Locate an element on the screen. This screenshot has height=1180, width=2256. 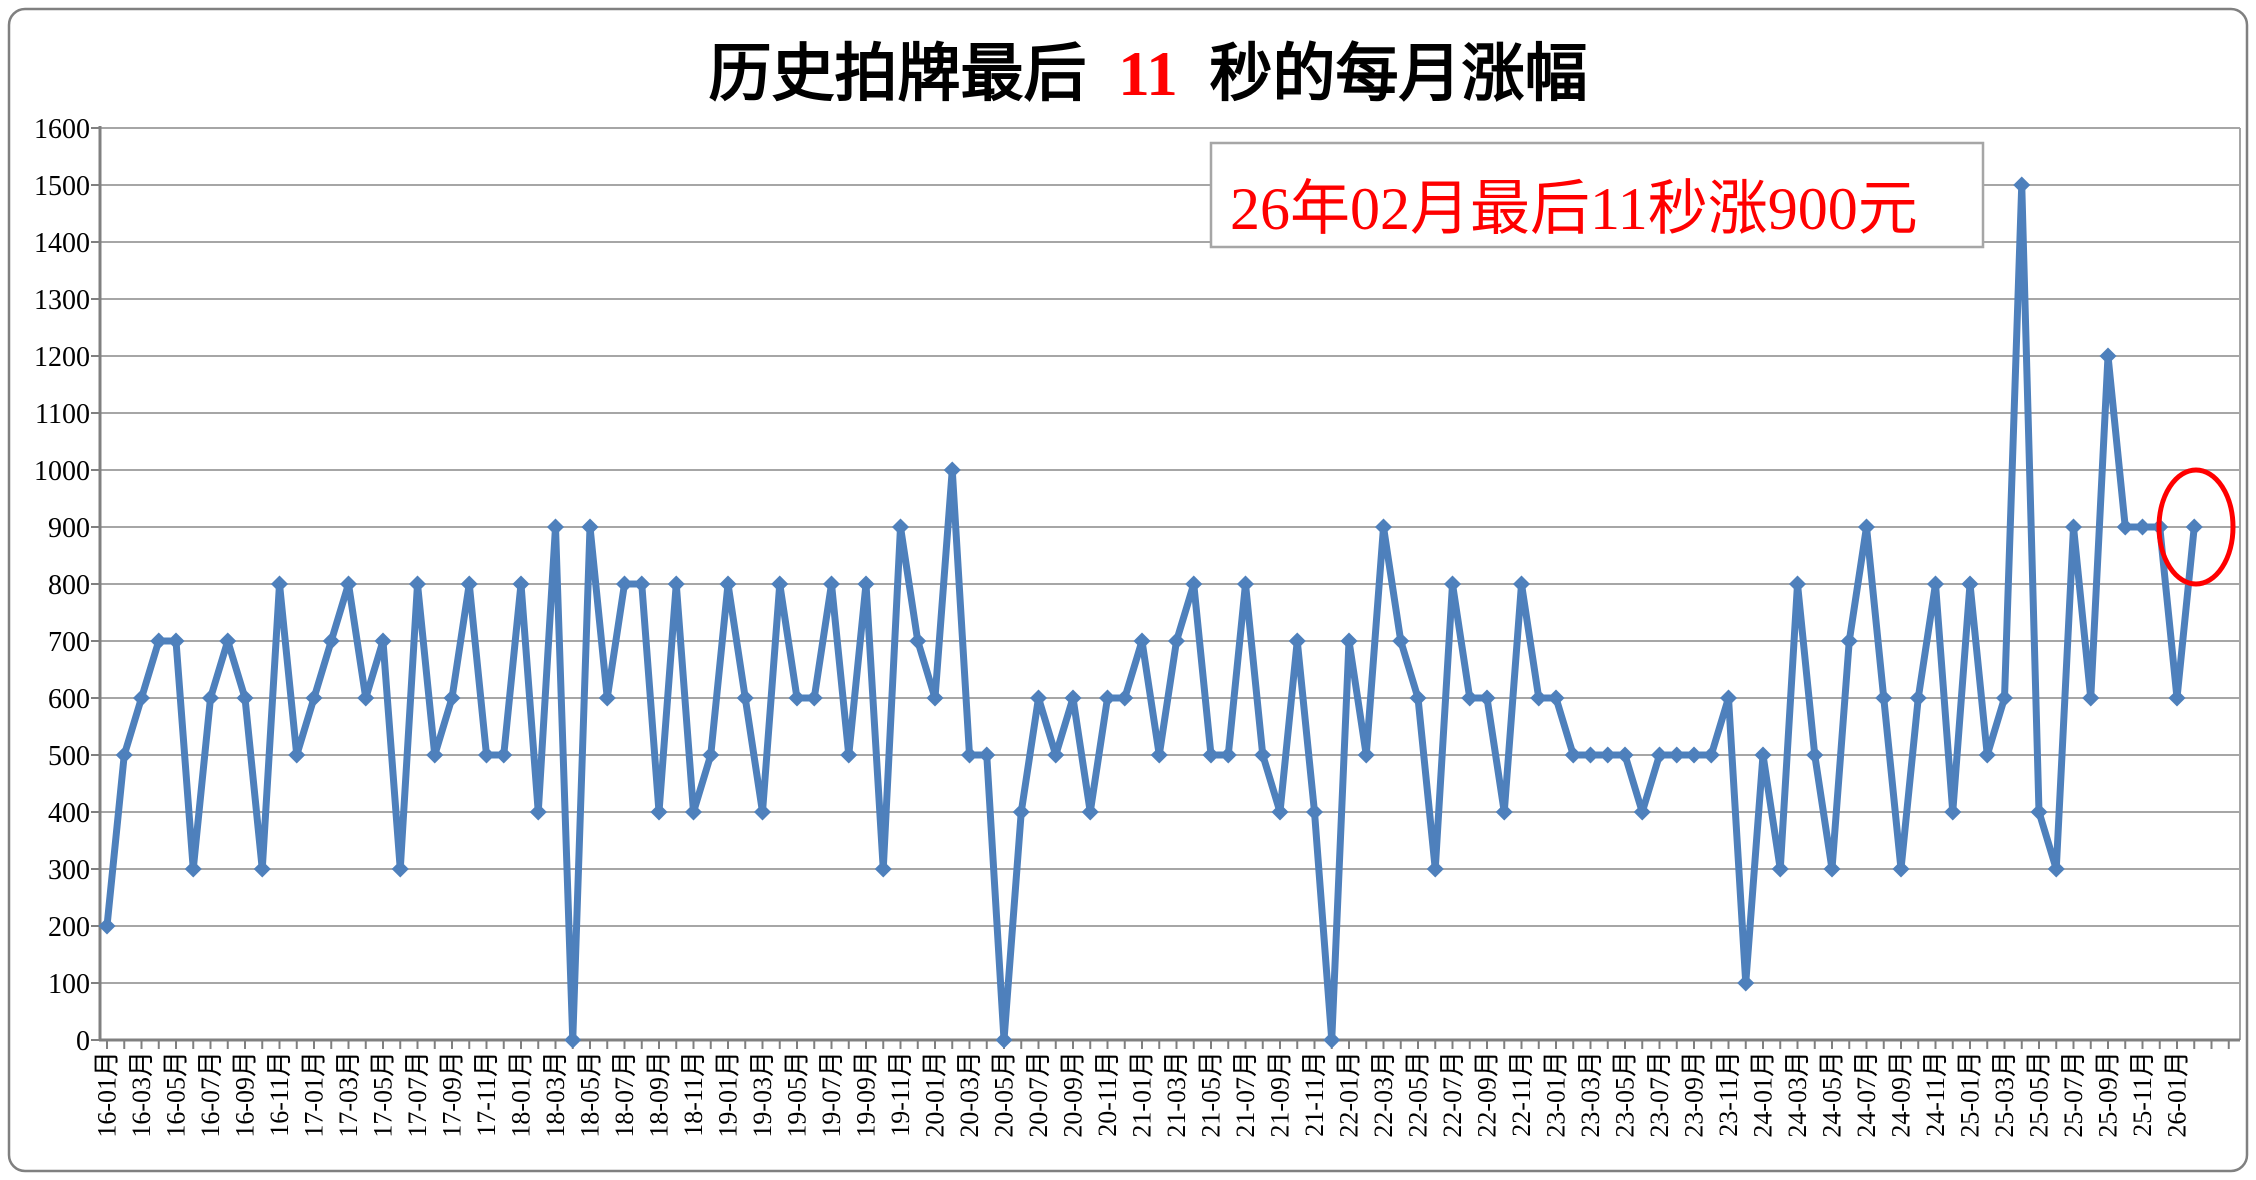
x-axis-label: 18-03月 is located at coordinates (555, 1094).